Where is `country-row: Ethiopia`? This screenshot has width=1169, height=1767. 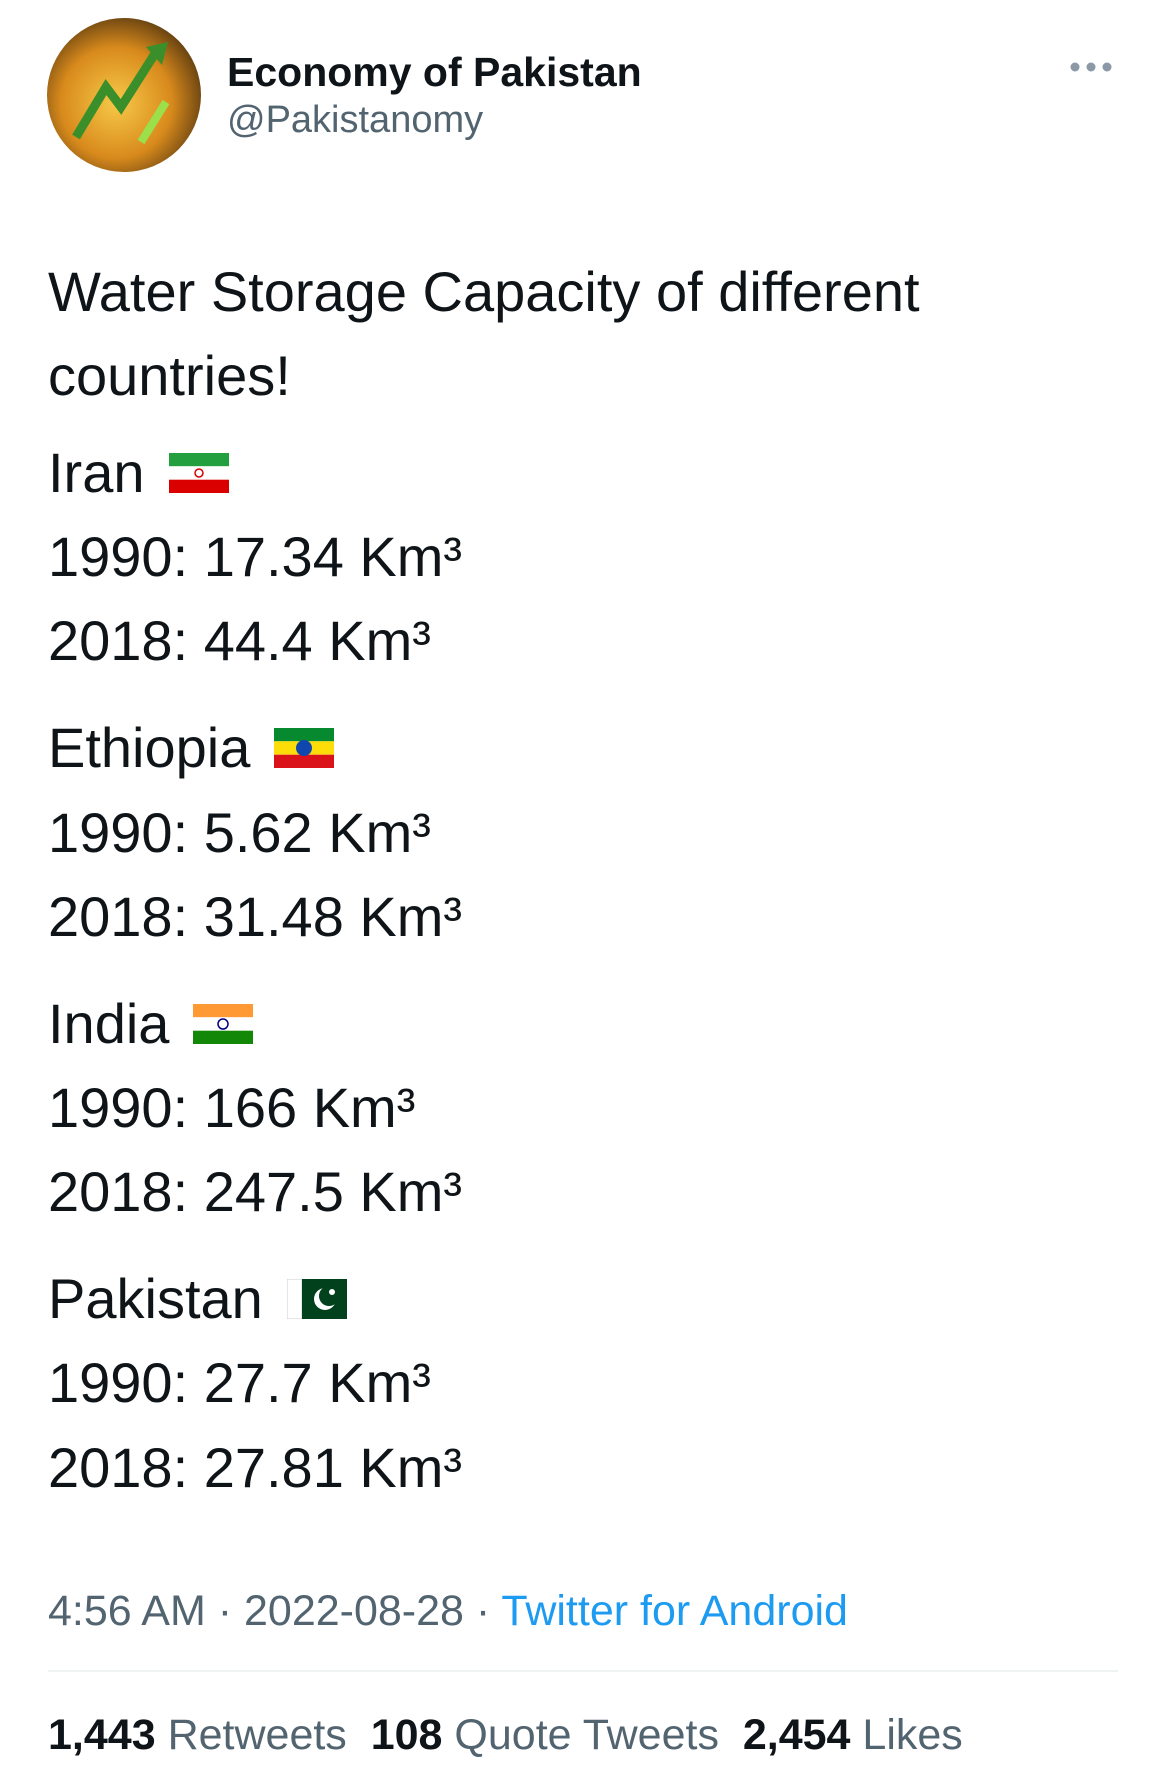 country-row: Ethiopia is located at coordinates (191, 747).